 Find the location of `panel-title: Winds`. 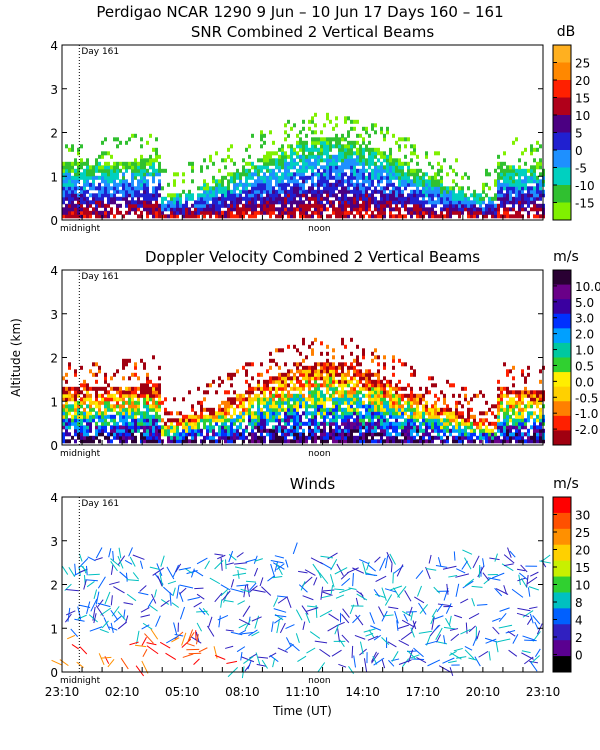

panel-title: Winds is located at coordinates (313, 484).